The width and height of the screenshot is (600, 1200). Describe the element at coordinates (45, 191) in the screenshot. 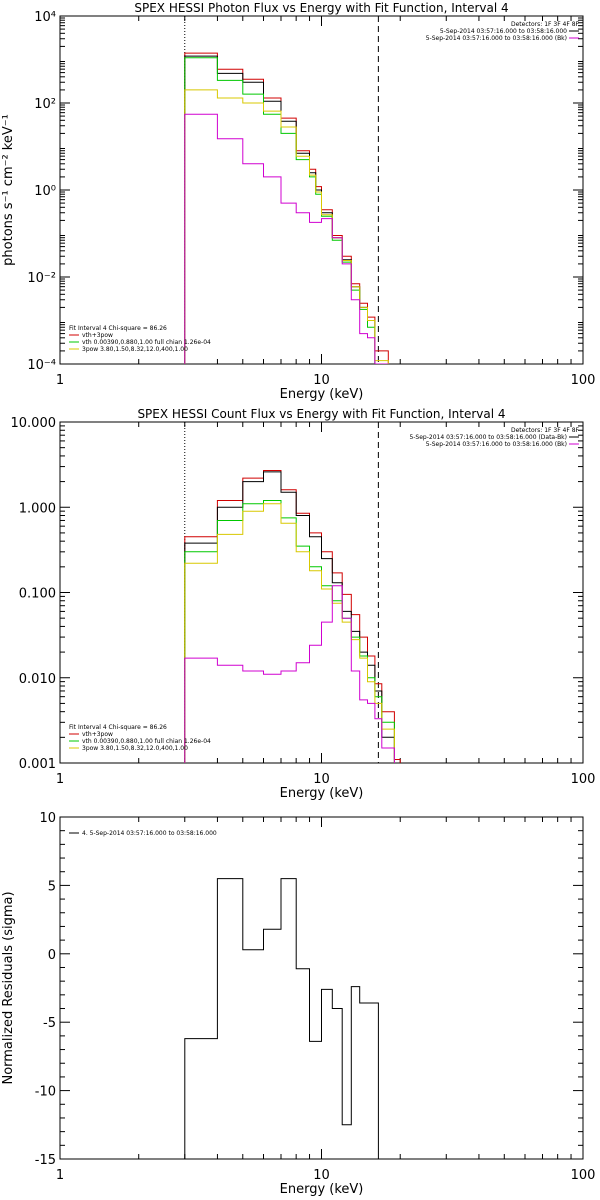

I see `y-tick-label: 10⁰` at that location.